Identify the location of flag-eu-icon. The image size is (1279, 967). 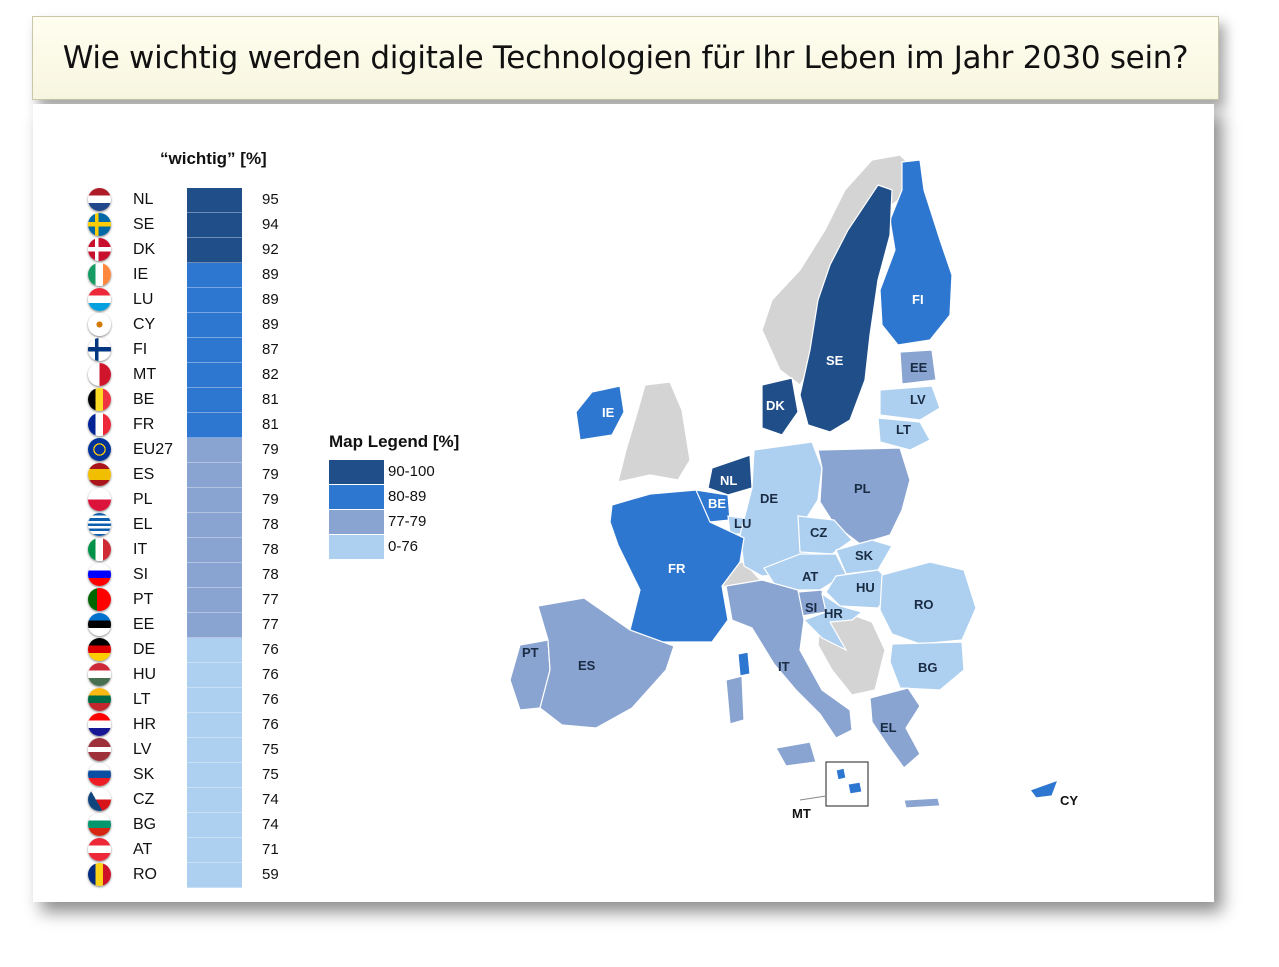
(99, 449).